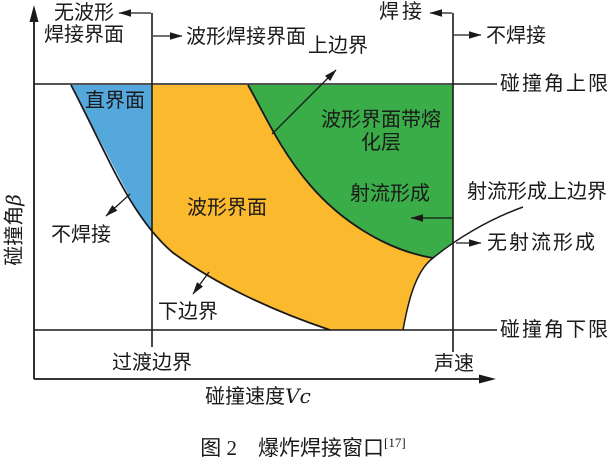  I want to click on label-sound-speed: 声速, so click(454, 364).